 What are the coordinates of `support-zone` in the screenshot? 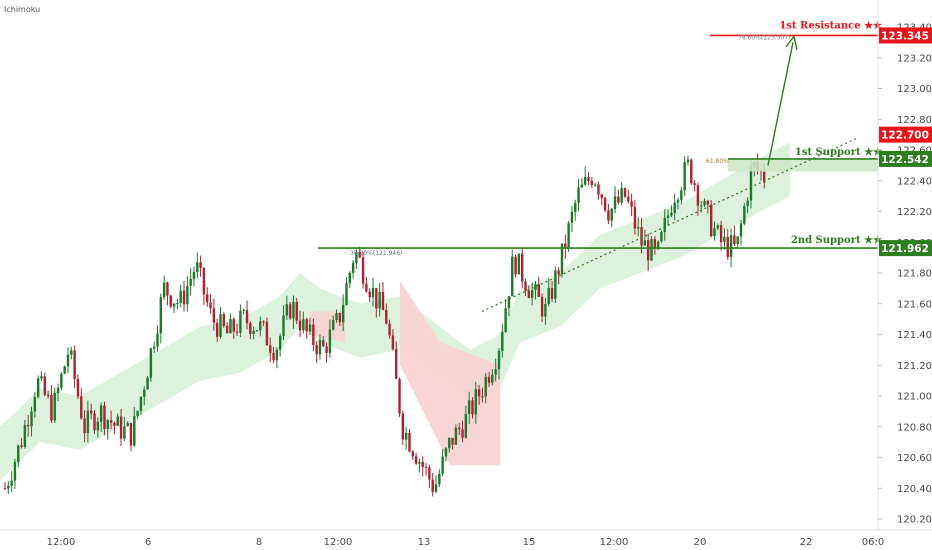 It's located at (803, 165).